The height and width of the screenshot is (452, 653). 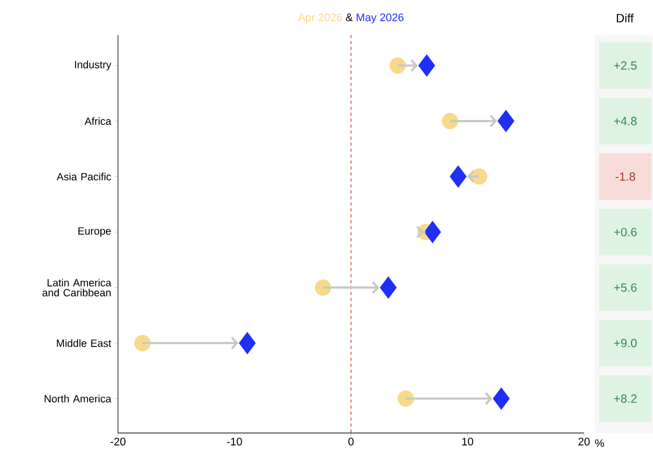 I want to click on text: +4.8, so click(x=625, y=121).